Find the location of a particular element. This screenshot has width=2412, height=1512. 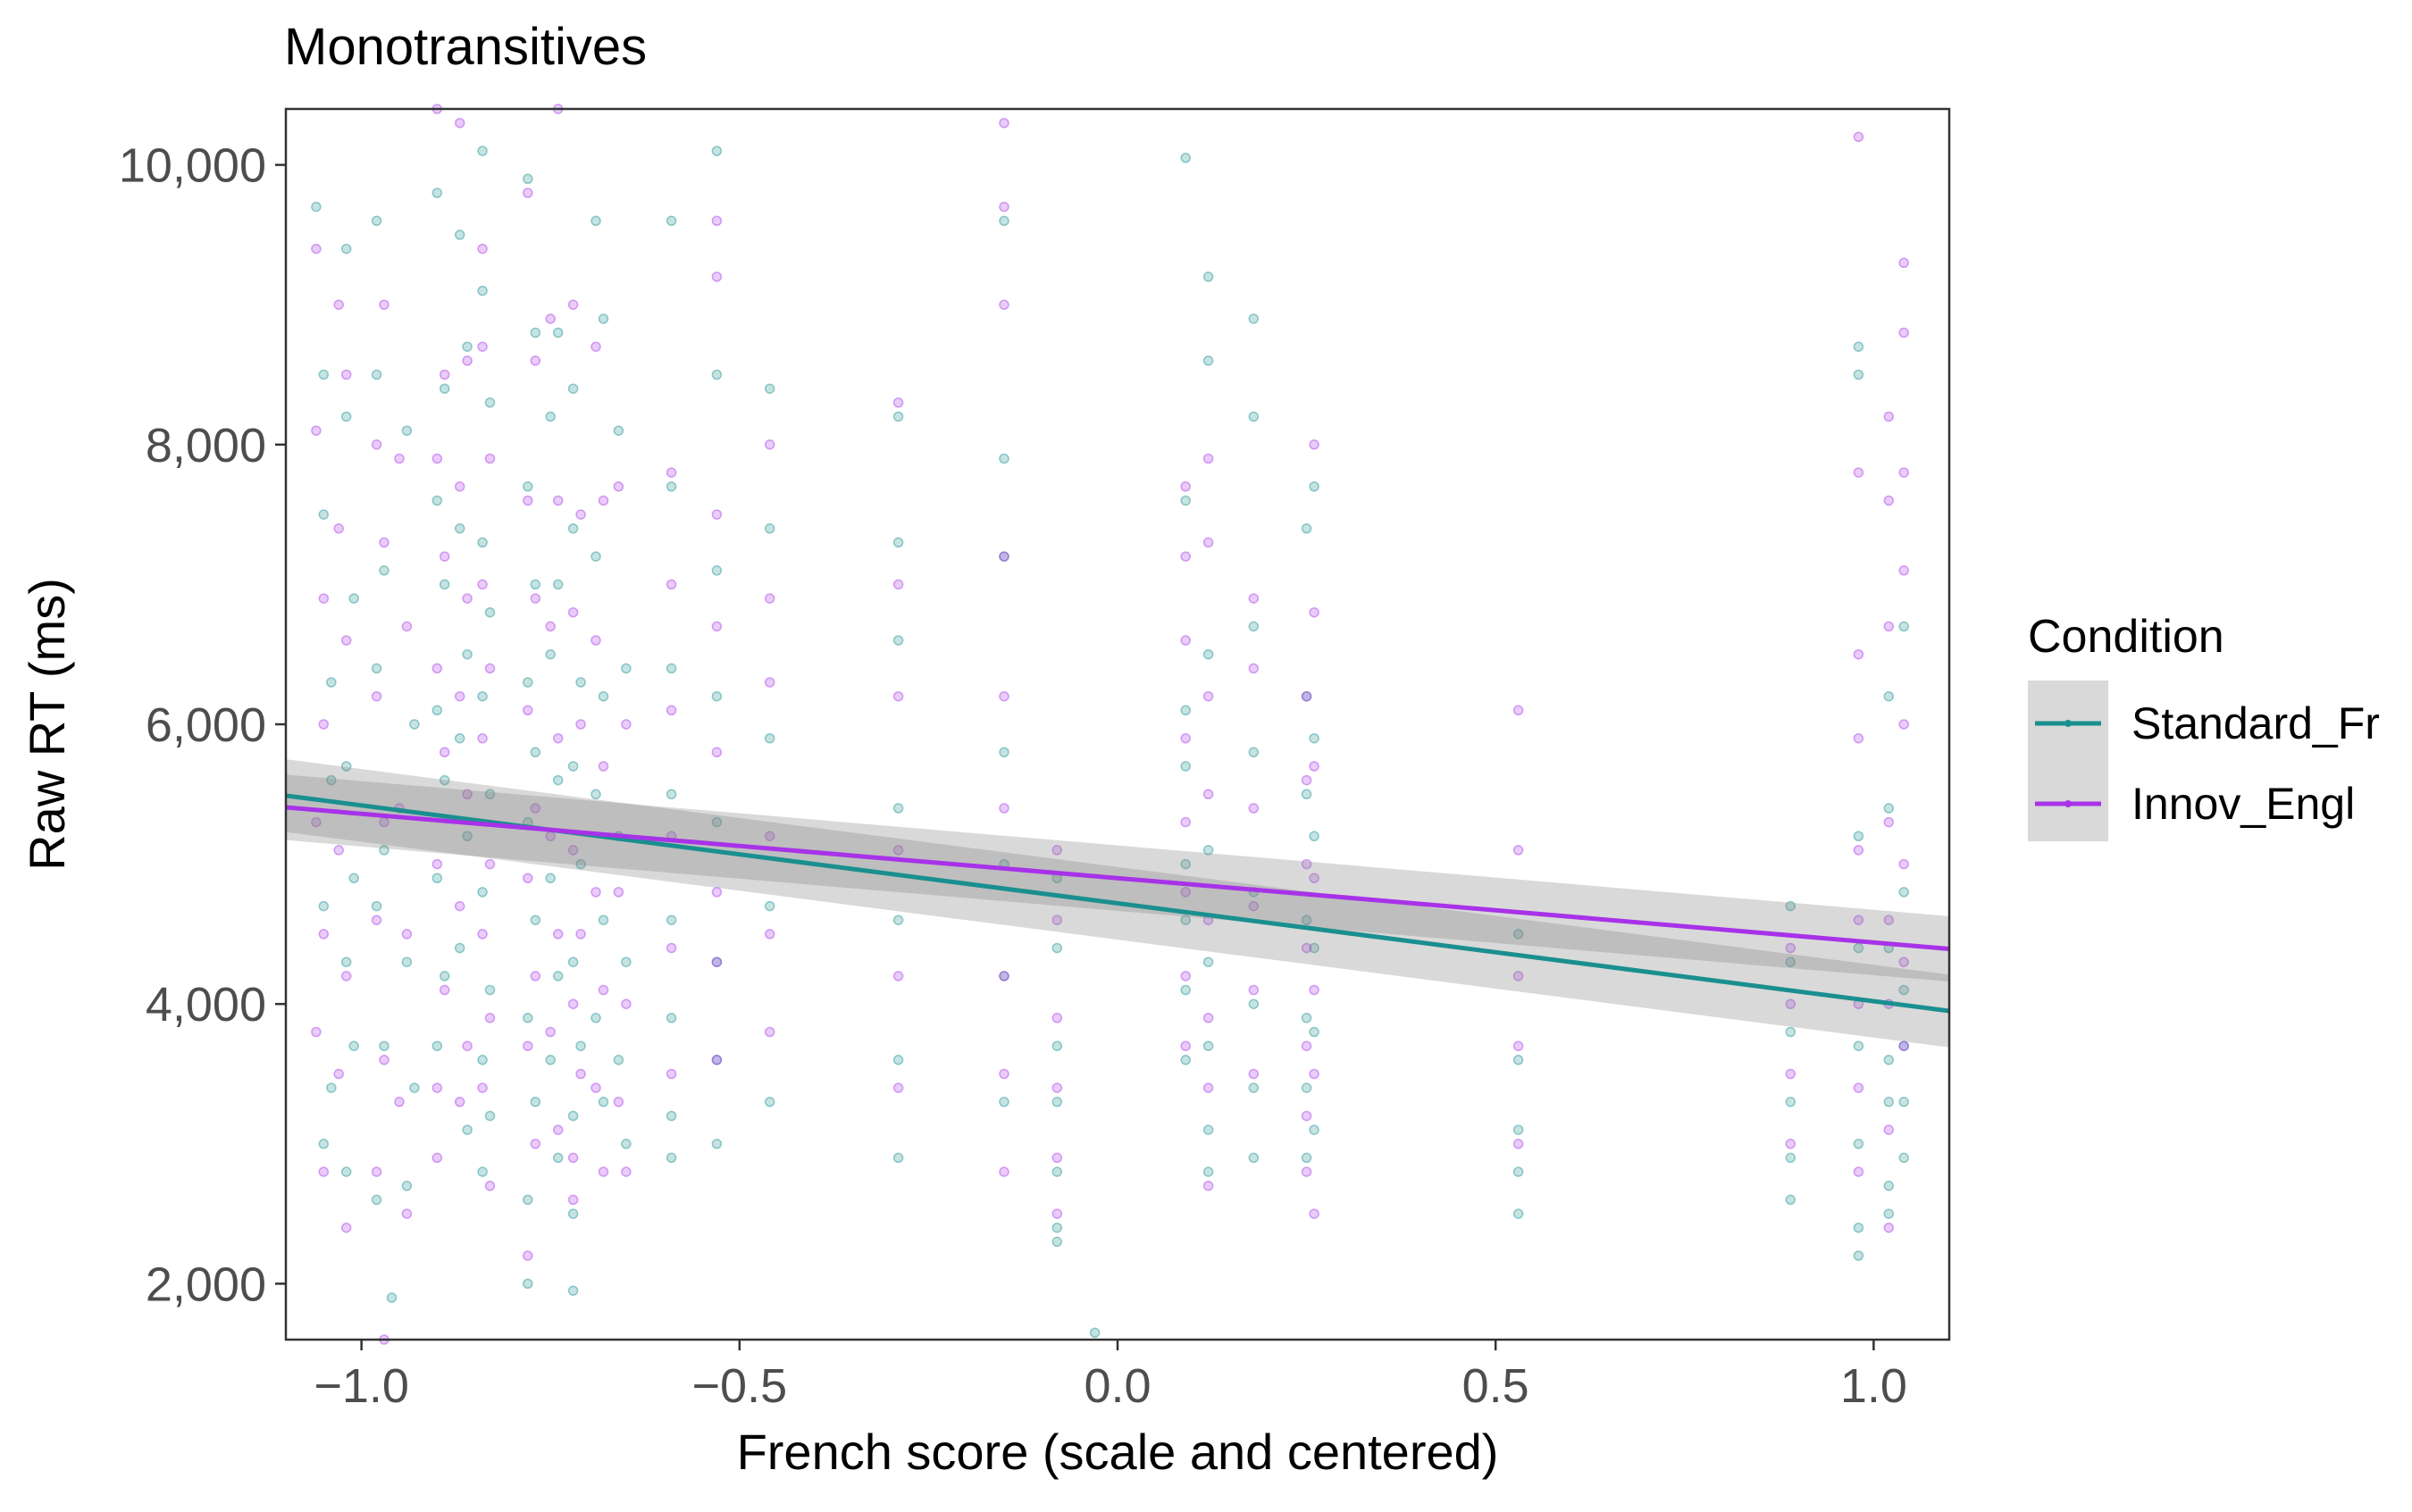

x-axis: −1.0 −0.5 0.0 0.5 1.0 is located at coordinates (1110, 1376).